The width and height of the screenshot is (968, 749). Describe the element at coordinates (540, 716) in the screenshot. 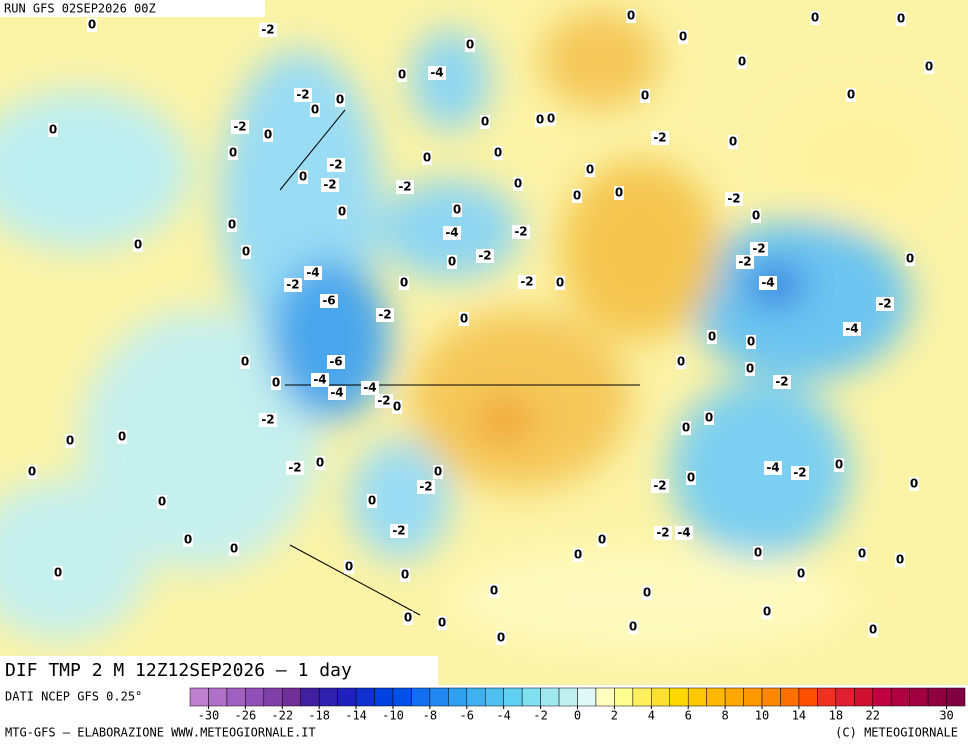

I see `colorbar-tick-label: -2` at that location.